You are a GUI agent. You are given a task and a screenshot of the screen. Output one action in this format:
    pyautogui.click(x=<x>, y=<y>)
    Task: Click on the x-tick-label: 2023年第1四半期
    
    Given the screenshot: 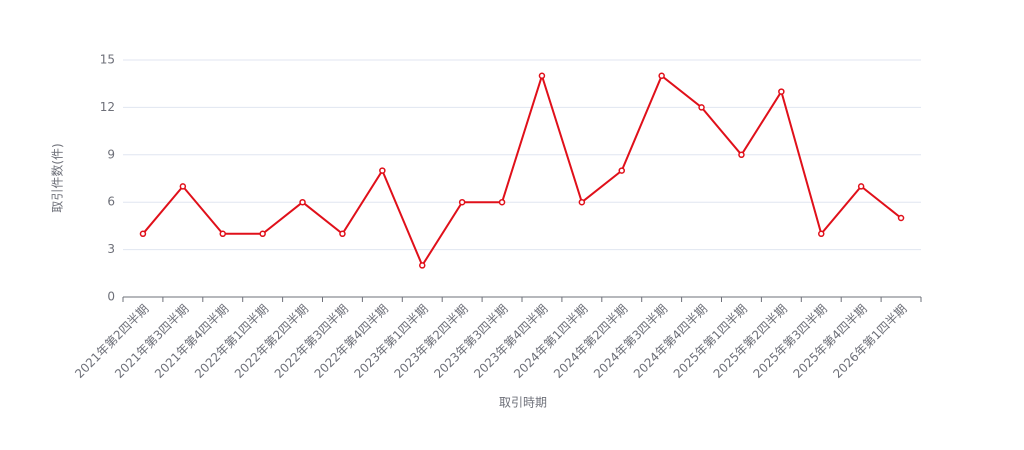 What is the action you would take?
    pyautogui.click(x=391, y=341)
    